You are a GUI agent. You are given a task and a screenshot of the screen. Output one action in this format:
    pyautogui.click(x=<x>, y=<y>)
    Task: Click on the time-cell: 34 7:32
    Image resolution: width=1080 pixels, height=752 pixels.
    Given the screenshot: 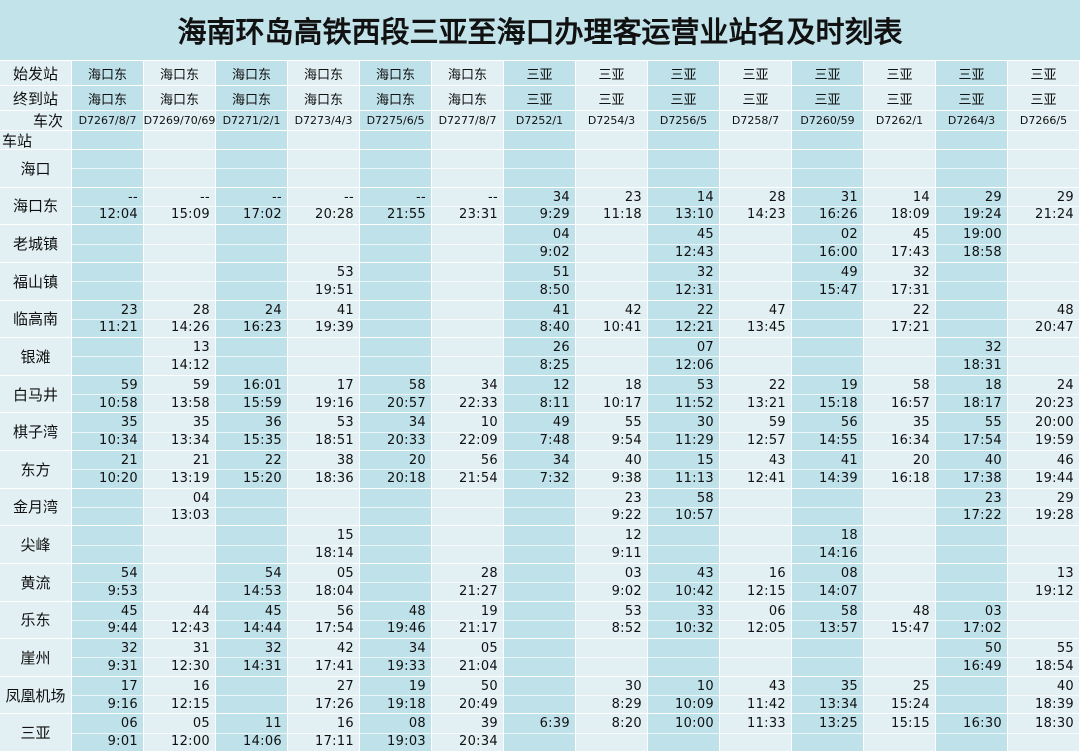 What is the action you would take?
    pyautogui.click(x=540, y=470)
    